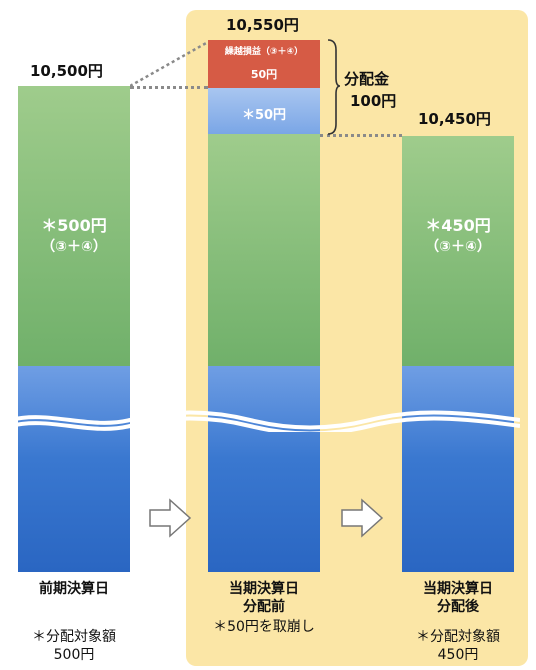 Image resolution: width=536 pixels, height=670 pixels. I want to click on col2-red-top-label: 繰越損益（③＋④）, so click(264, 52).